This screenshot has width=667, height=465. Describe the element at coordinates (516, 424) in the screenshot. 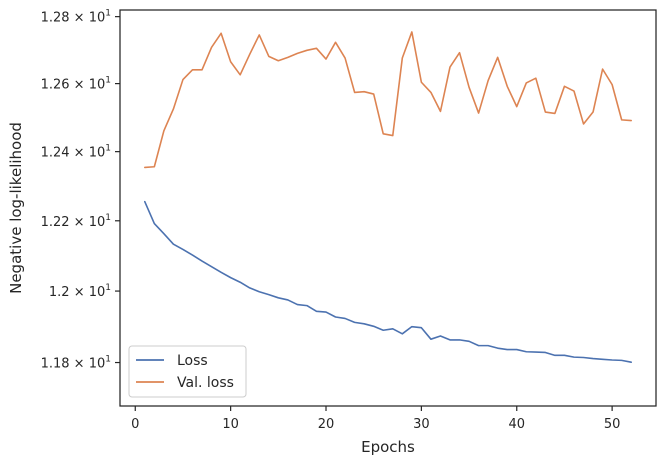

I see `x-tick-label: 40` at that location.